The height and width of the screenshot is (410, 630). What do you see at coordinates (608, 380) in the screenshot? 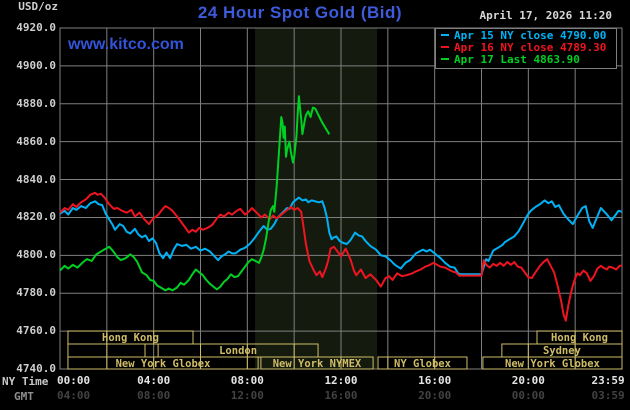
I see `x-tick-ny-label: 23:59` at bounding box center [608, 380].